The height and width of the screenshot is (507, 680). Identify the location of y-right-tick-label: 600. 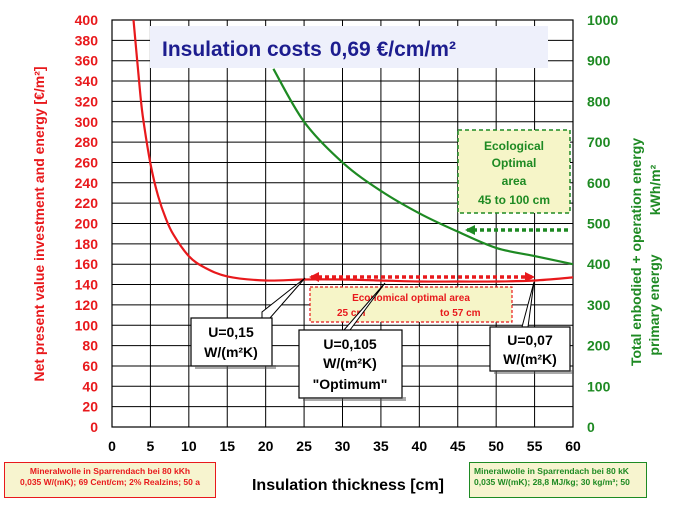
(599, 183).